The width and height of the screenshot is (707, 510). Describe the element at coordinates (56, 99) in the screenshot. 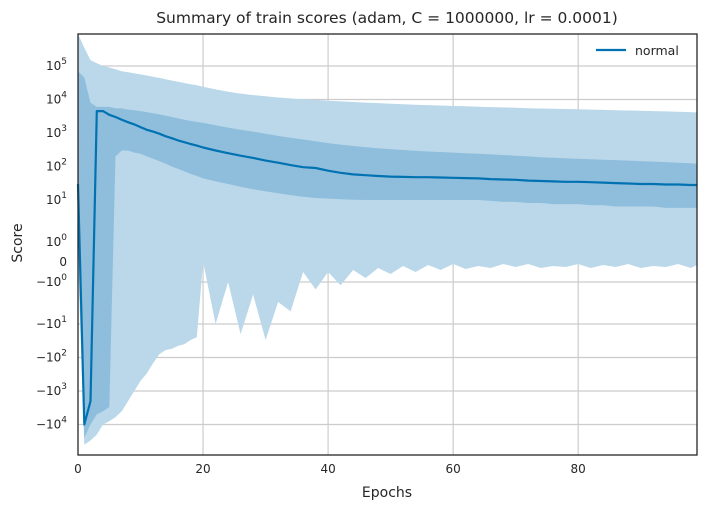

I see `y-tick-label: 10⁴` at that location.